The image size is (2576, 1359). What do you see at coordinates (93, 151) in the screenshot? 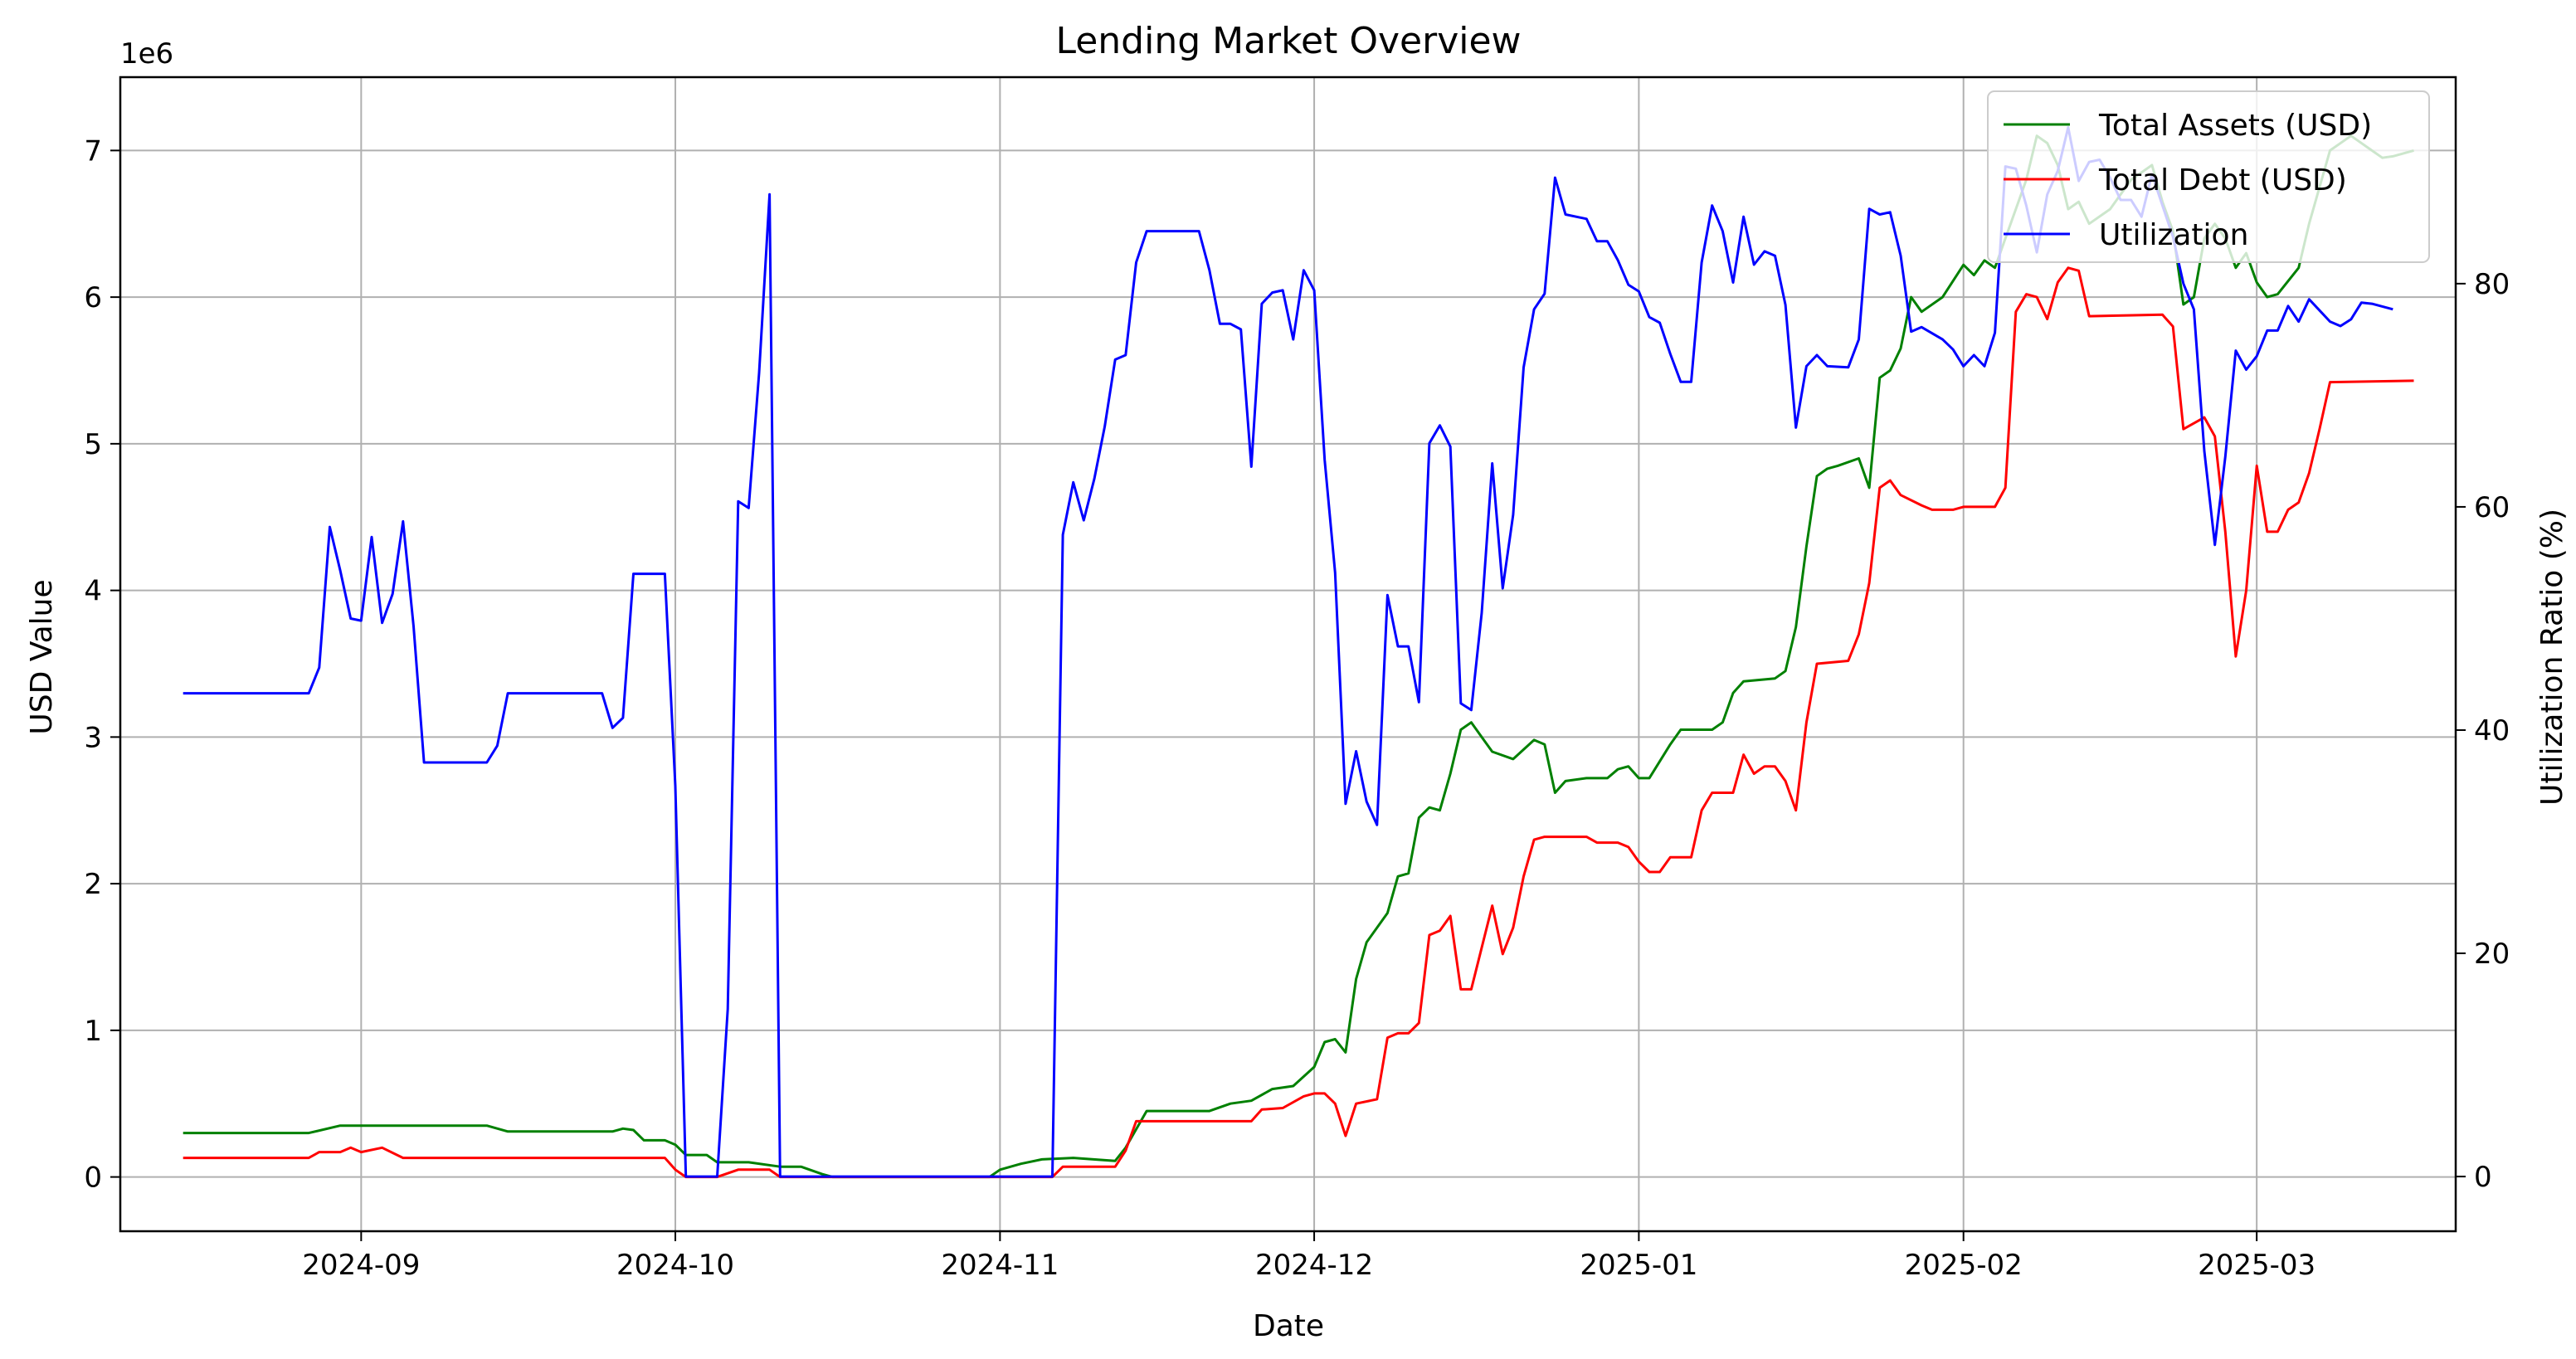
I see `y-tick-label: 7` at bounding box center [93, 151].